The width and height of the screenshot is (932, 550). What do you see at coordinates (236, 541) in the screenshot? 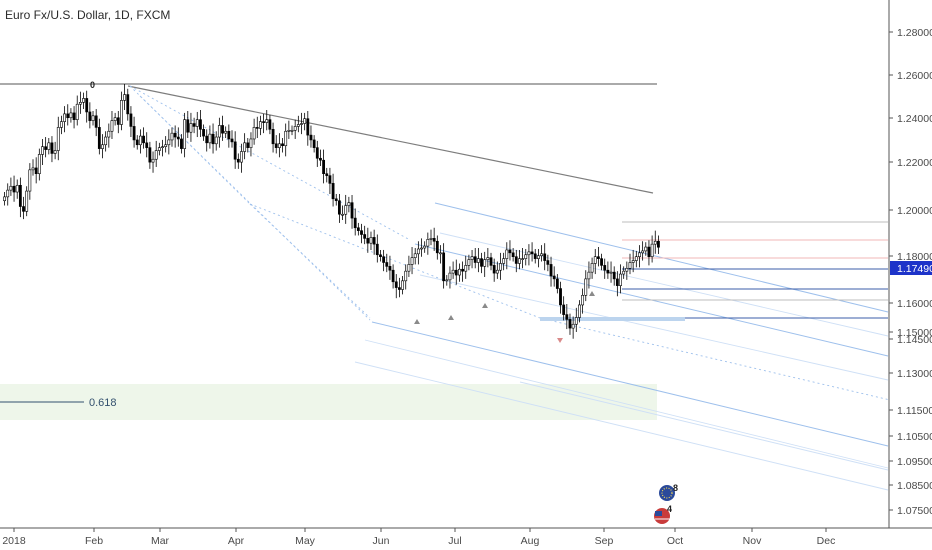
I see `x-tick-label: Apr` at bounding box center [236, 541].